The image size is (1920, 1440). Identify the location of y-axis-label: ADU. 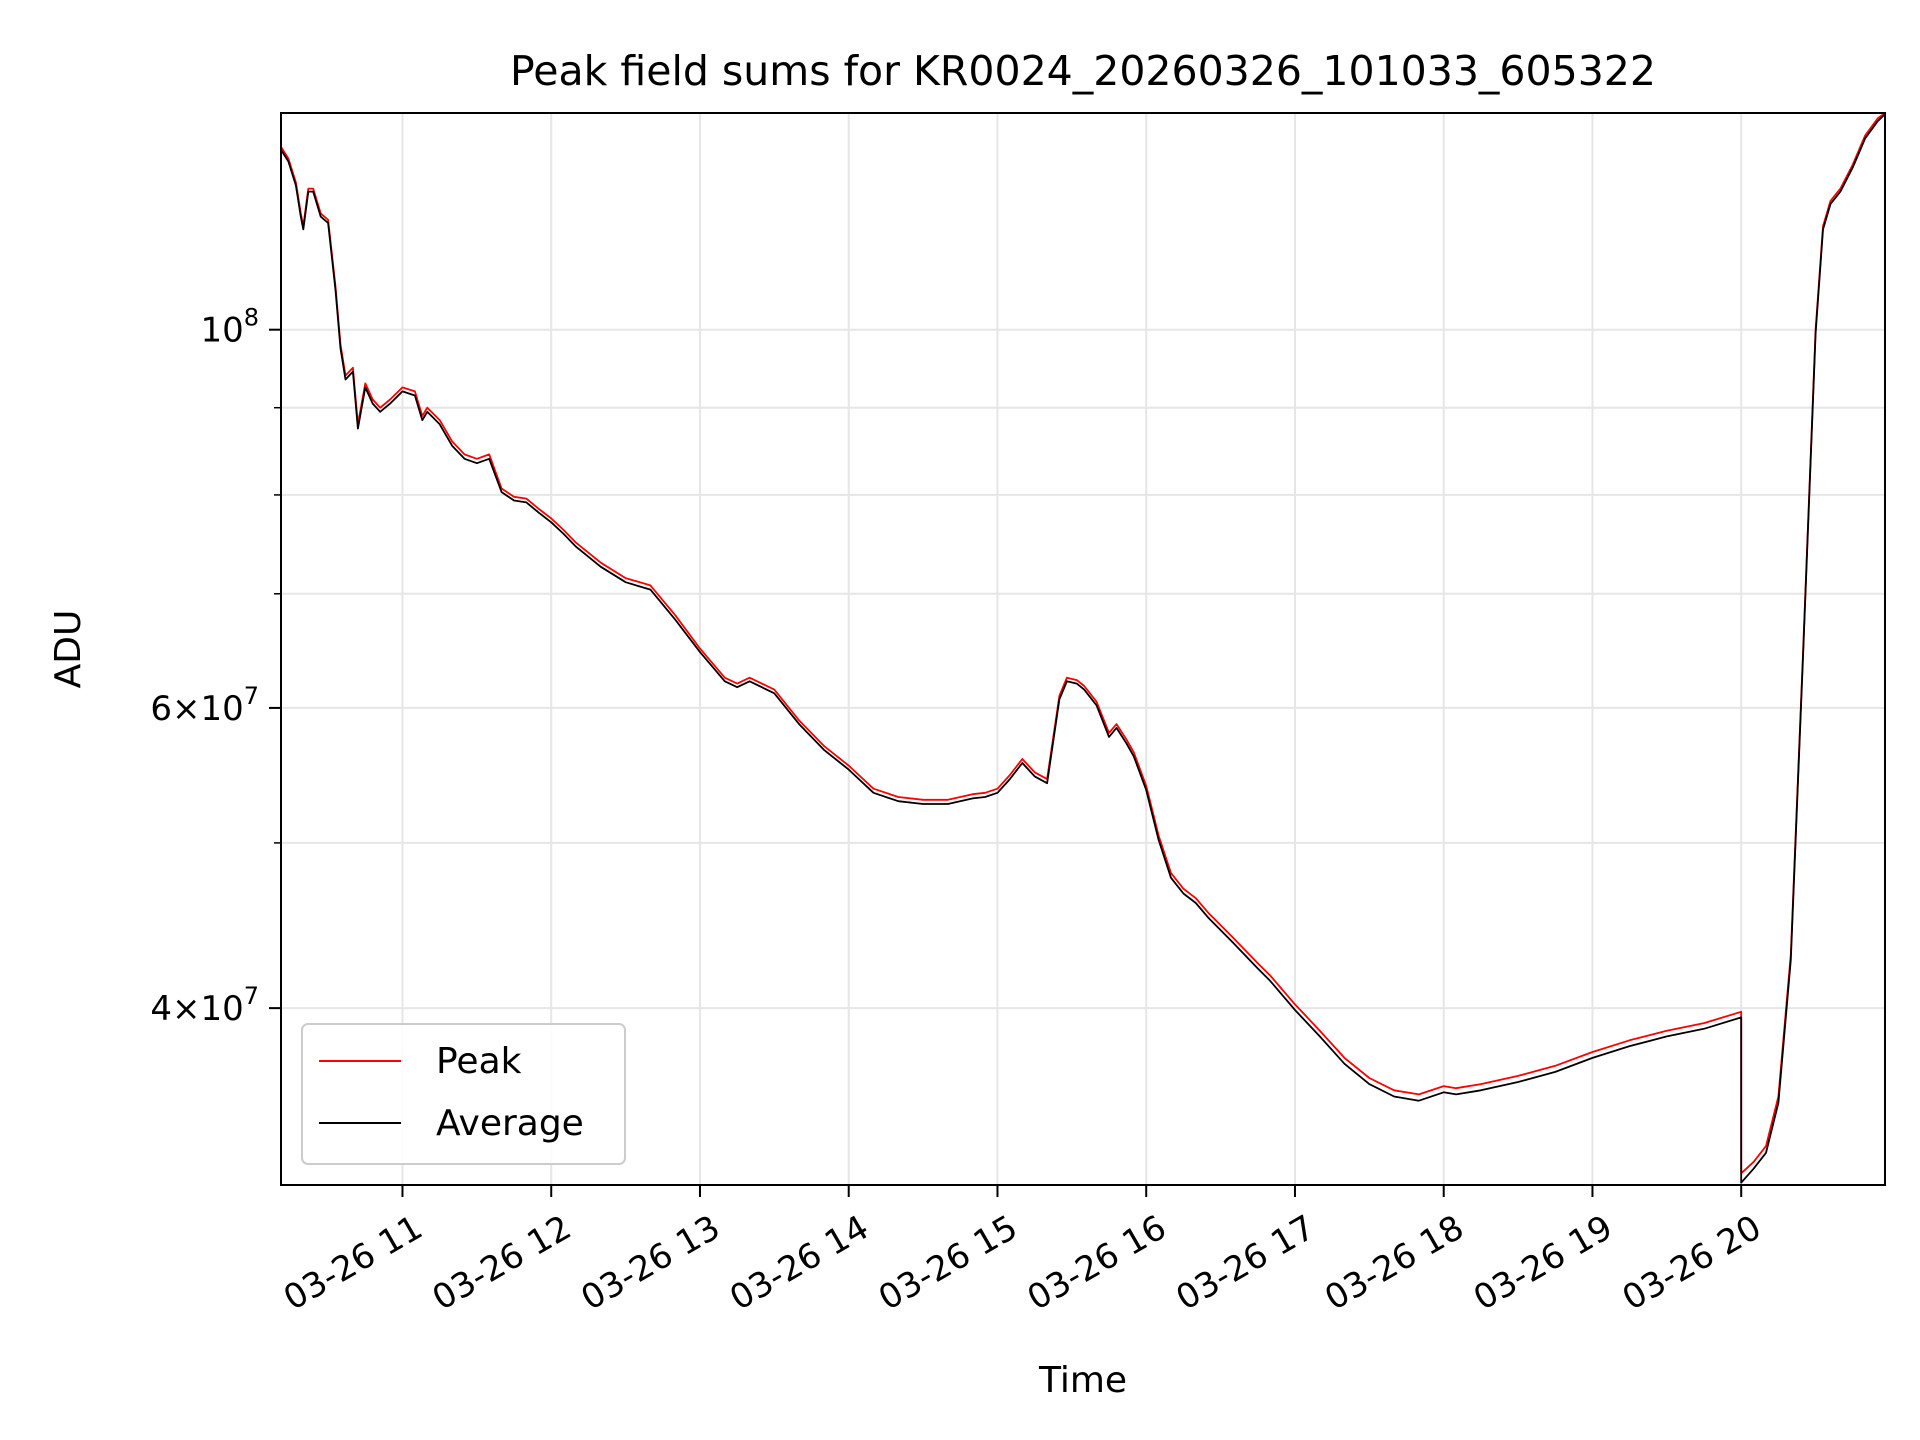
(68, 649).